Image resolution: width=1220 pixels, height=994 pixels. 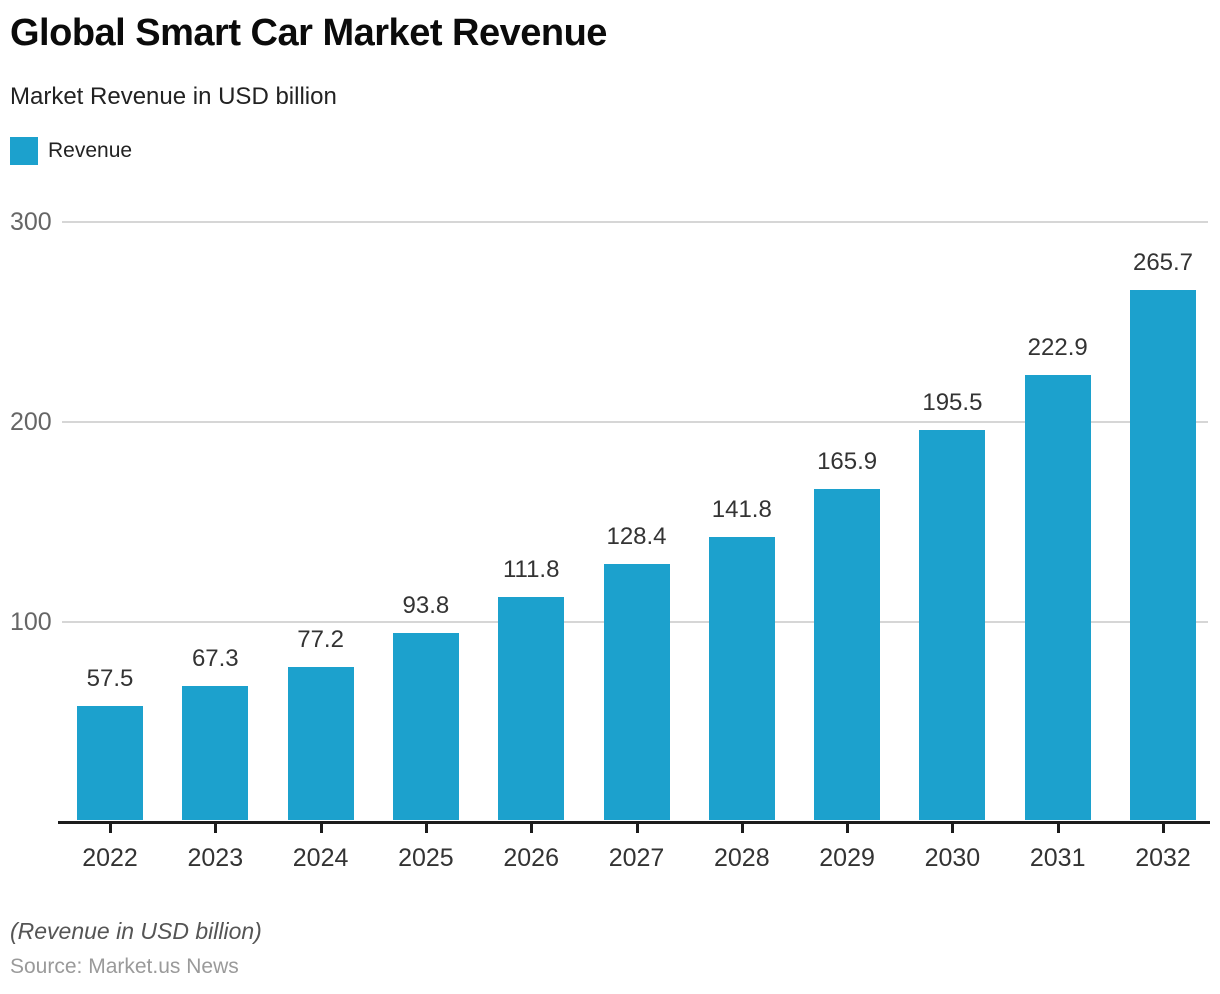 I want to click on bar-2032, so click(x=1163, y=554).